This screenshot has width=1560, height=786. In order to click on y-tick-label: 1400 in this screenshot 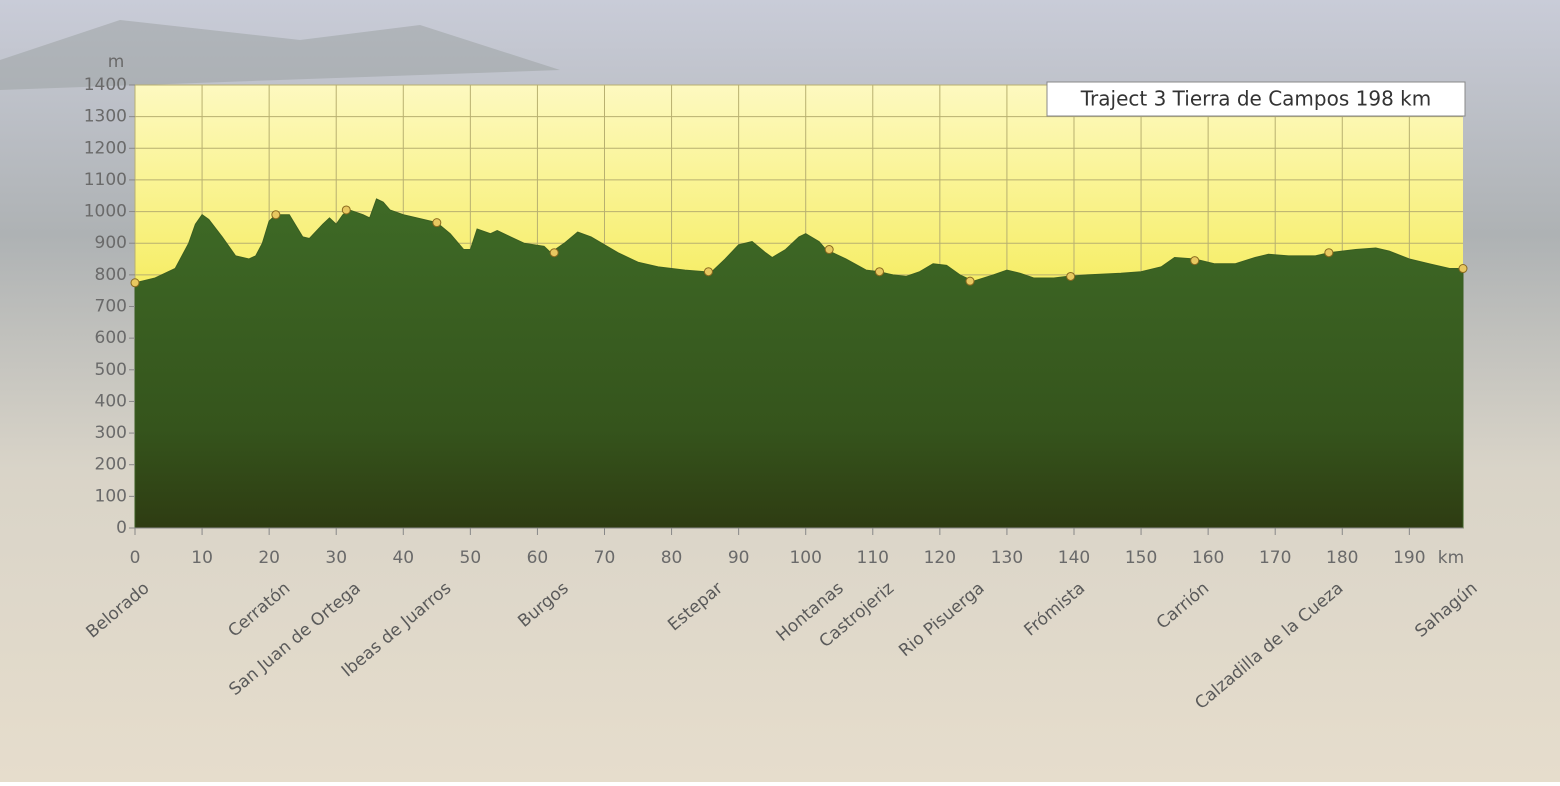, I will do `click(105, 85)`.